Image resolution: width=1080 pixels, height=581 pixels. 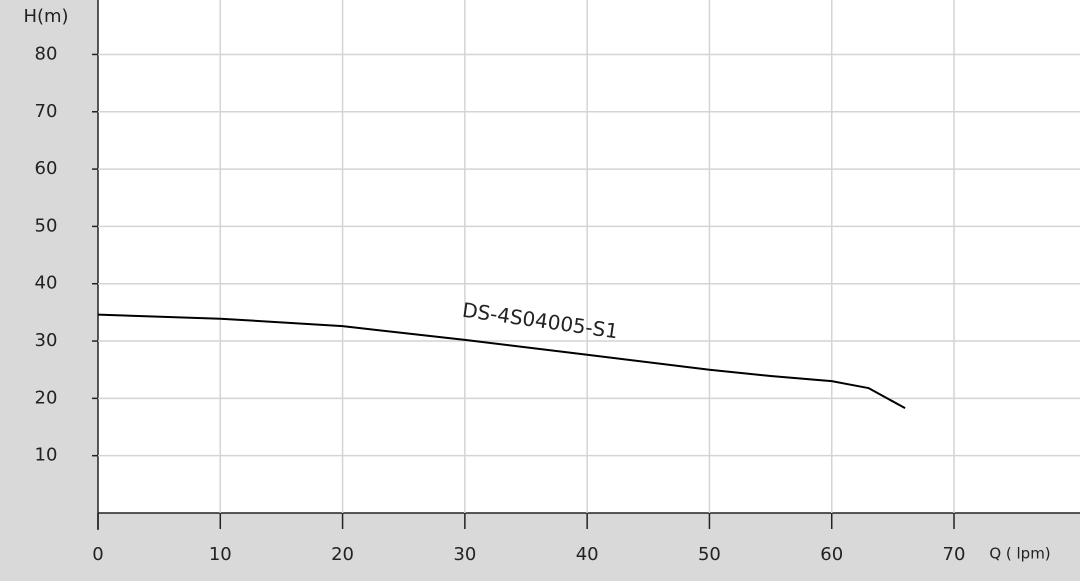 I want to click on x-tick-label: 30, so click(x=464, y=554).